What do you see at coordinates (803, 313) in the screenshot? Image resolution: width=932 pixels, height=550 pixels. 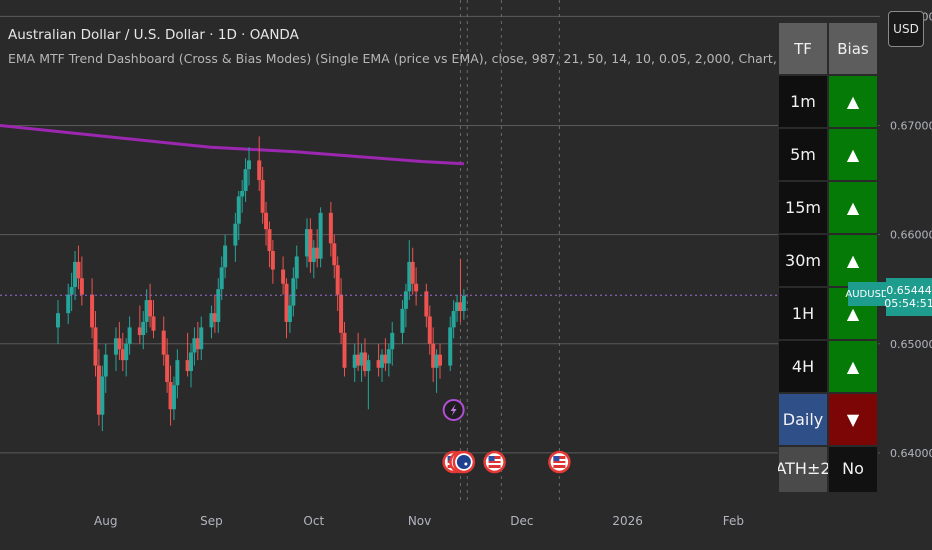 I see `timeframe-cell: 1H` at bounding box center [803, 313].